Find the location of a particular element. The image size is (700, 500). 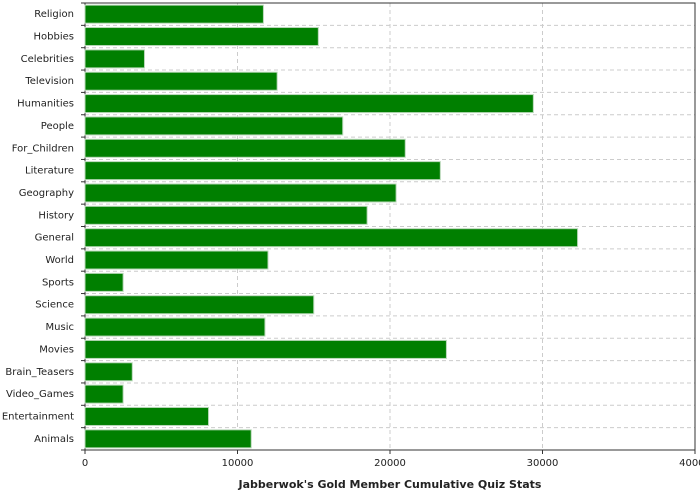

y-tick-label: Entertainment is located at coordinates (38, 416).